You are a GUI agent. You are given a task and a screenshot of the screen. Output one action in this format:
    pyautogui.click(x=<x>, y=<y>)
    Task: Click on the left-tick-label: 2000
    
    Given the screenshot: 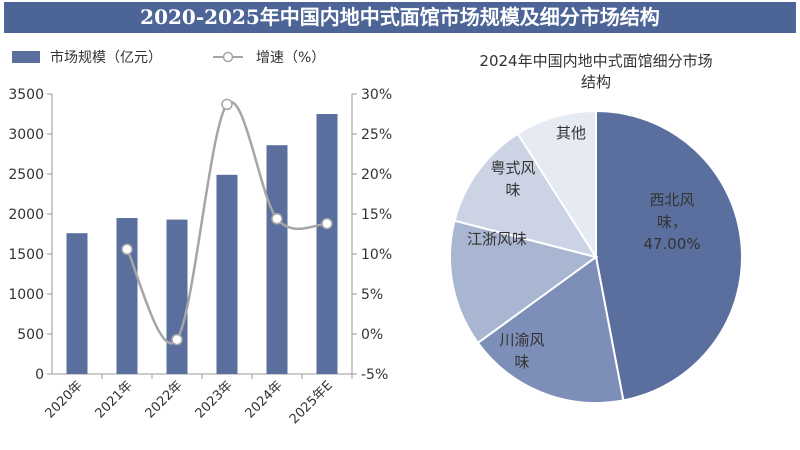 What is the action you would take?
    pyautogui.click(x=26, y=215)
    